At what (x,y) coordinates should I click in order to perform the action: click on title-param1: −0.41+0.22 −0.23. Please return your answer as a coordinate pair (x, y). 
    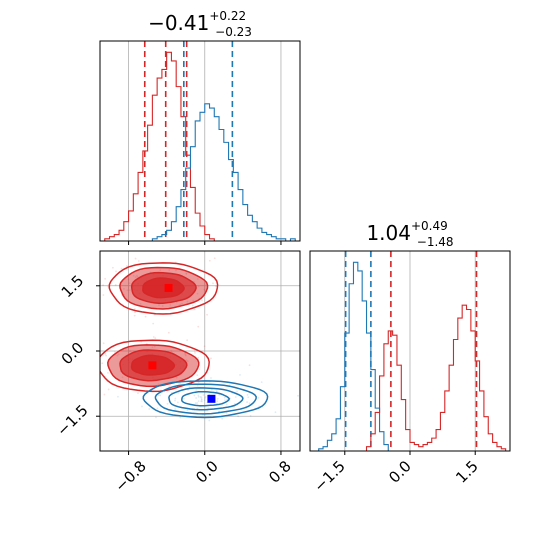
    Looking at the image, I should click on (200, 24).